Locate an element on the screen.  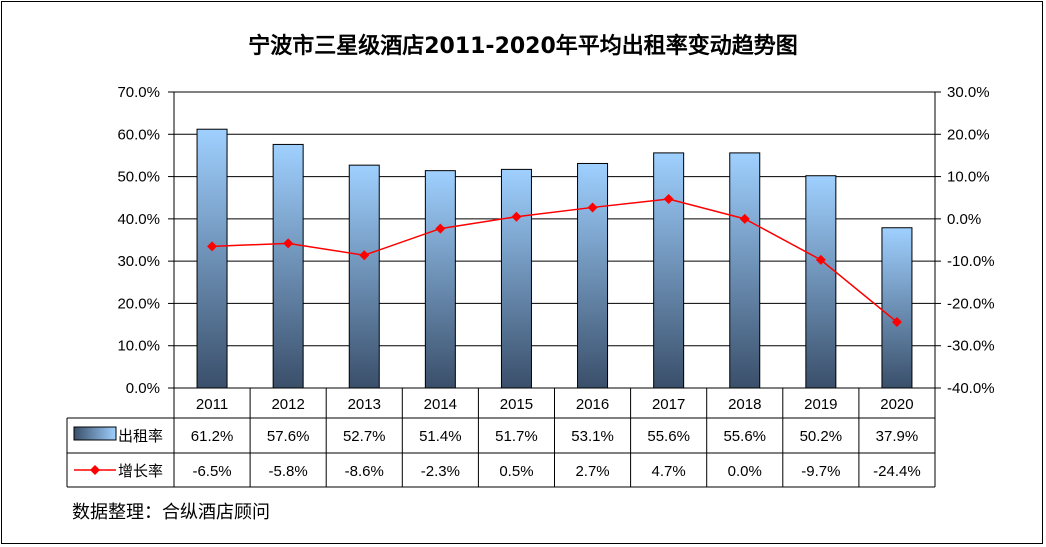
x-tick-label: 2016 is located at coordinates (592, 404).